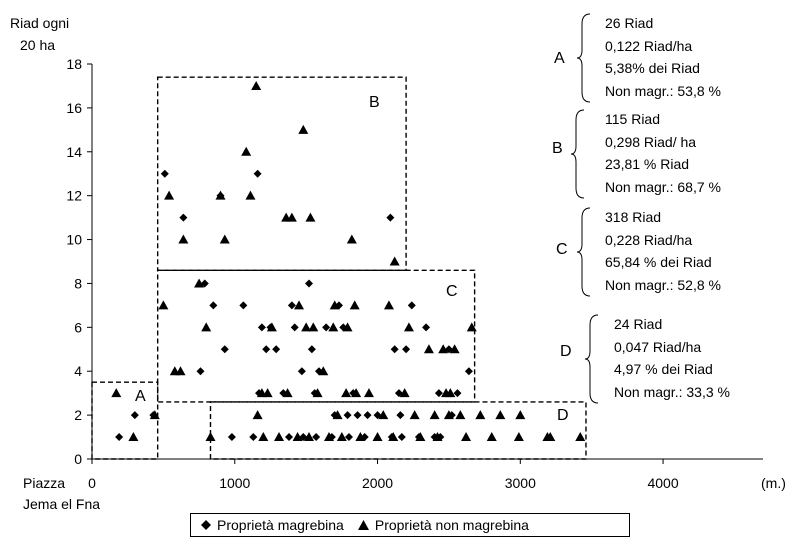  I want to click on y-tick-label: 0, so click(78, 459).